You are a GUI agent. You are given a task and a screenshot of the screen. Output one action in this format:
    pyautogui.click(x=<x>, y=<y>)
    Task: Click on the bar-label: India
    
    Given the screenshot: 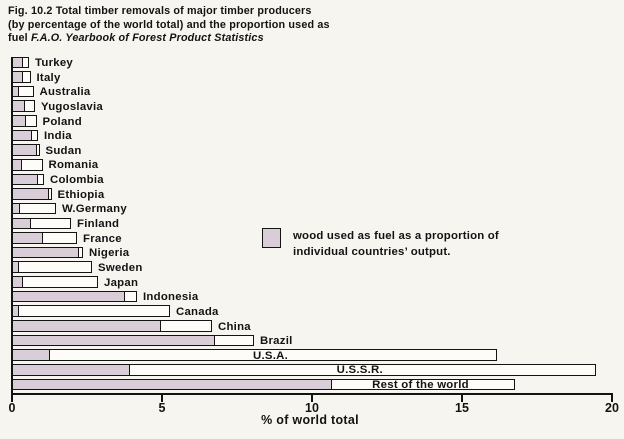 What is the action you would take?
    pyautogui.click(x=58, y=136)
    